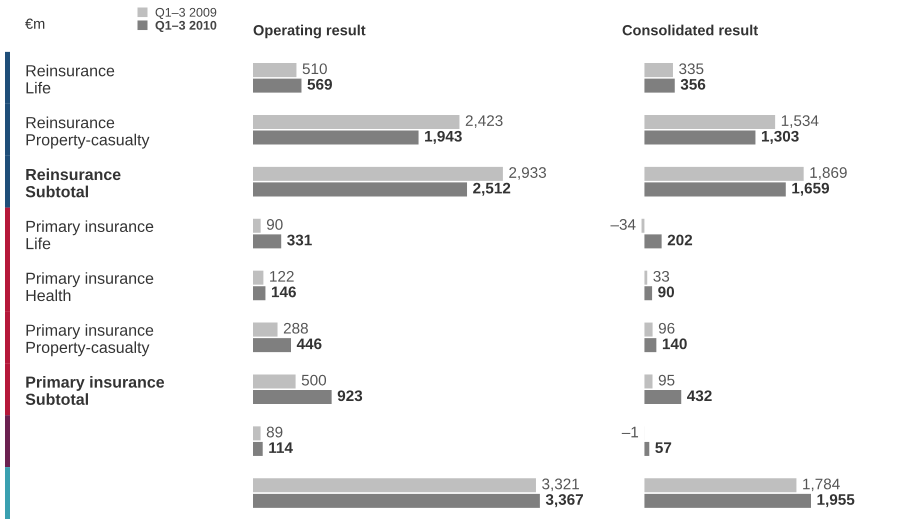  I want to click on data-label: 95, so click(666, 380).